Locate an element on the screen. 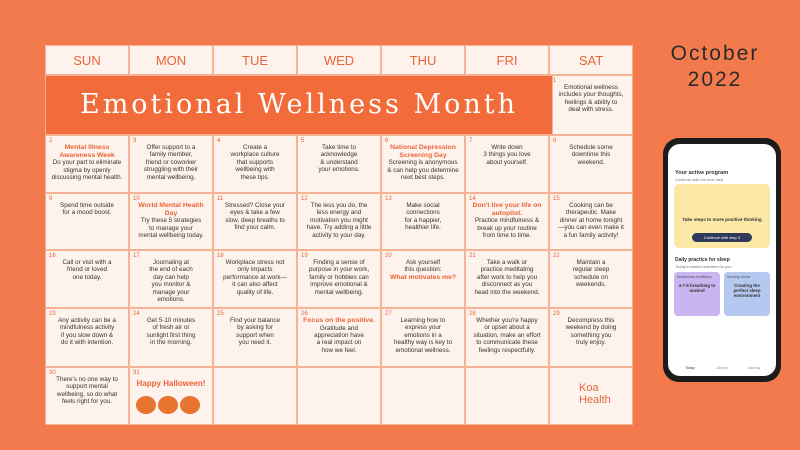  text-line: Call or visit with a is located at coordinates (87, 262).